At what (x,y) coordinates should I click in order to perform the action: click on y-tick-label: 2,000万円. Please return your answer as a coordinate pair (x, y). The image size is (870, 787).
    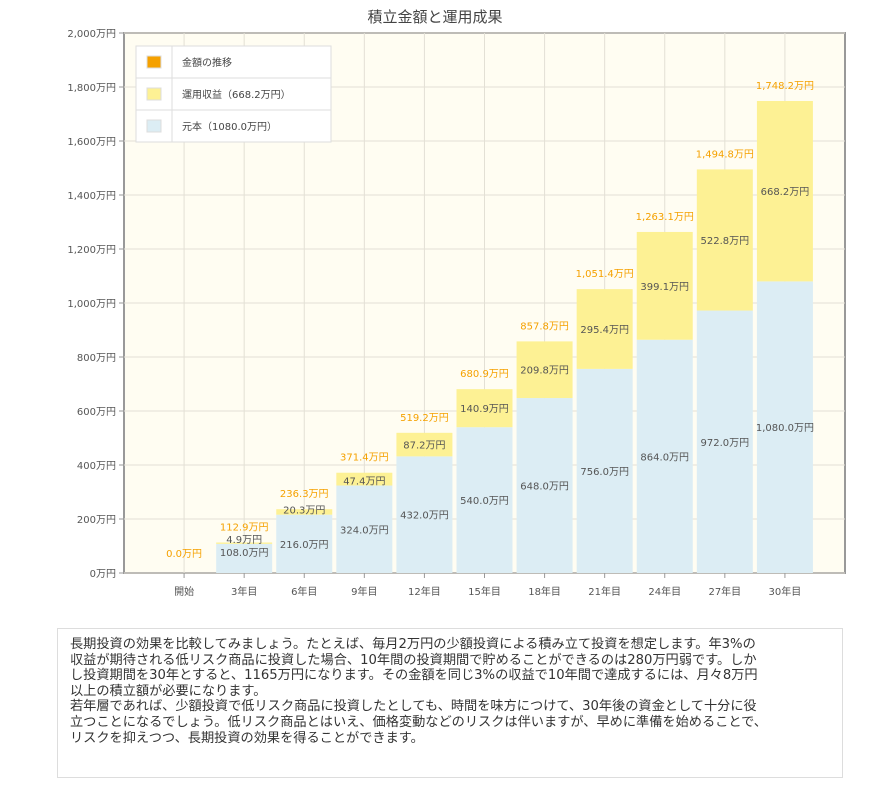
    Looking at the image, I should click on (91, 34).